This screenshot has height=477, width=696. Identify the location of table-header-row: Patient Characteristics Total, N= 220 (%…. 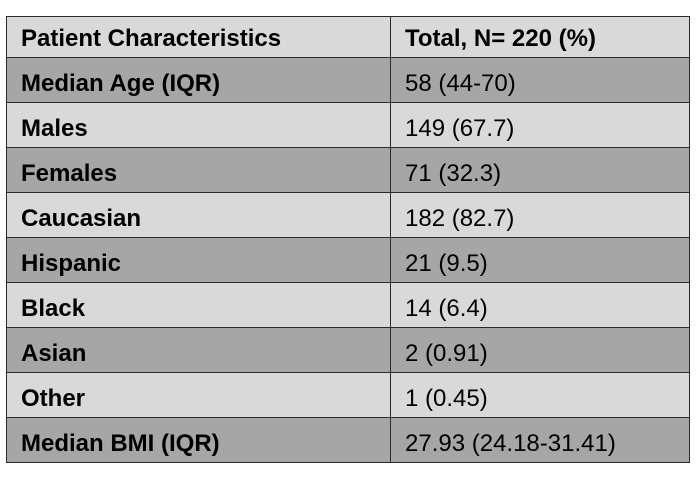
(348, 37).